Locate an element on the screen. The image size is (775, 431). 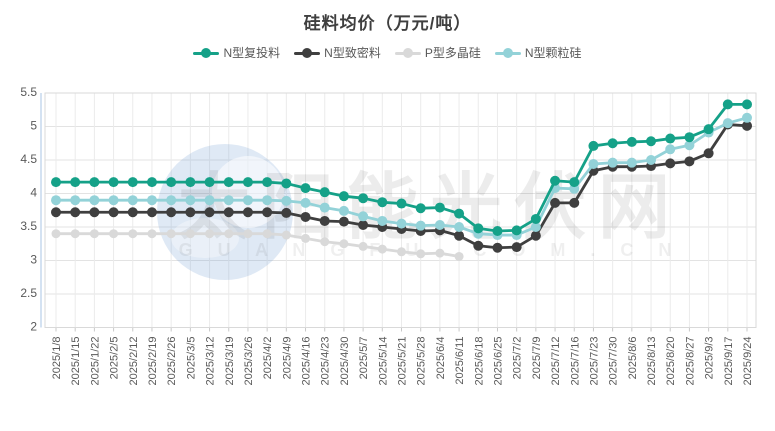
legend: N型复投料 N型致密料 P型多晶硅 N型颗粒硅 is located at coordinates (387, 52).